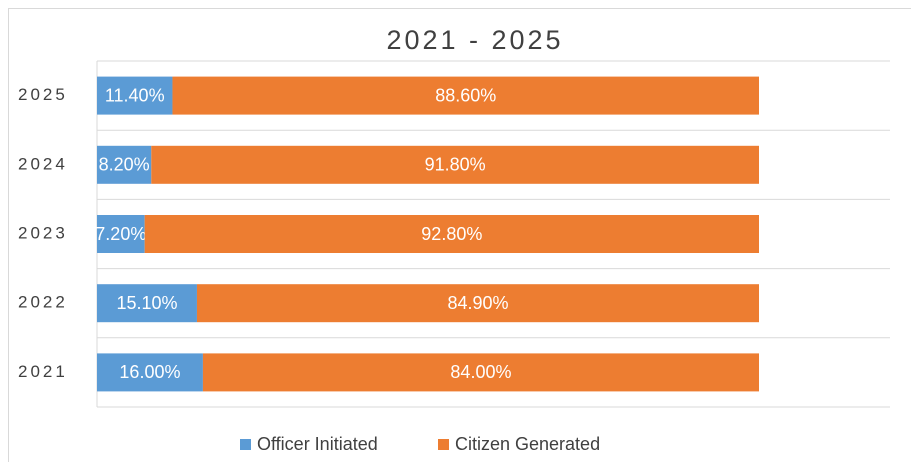 The height and width of the screenshot is (462, 911). I want to click on data-label: 15.10%, so click(146, 303).